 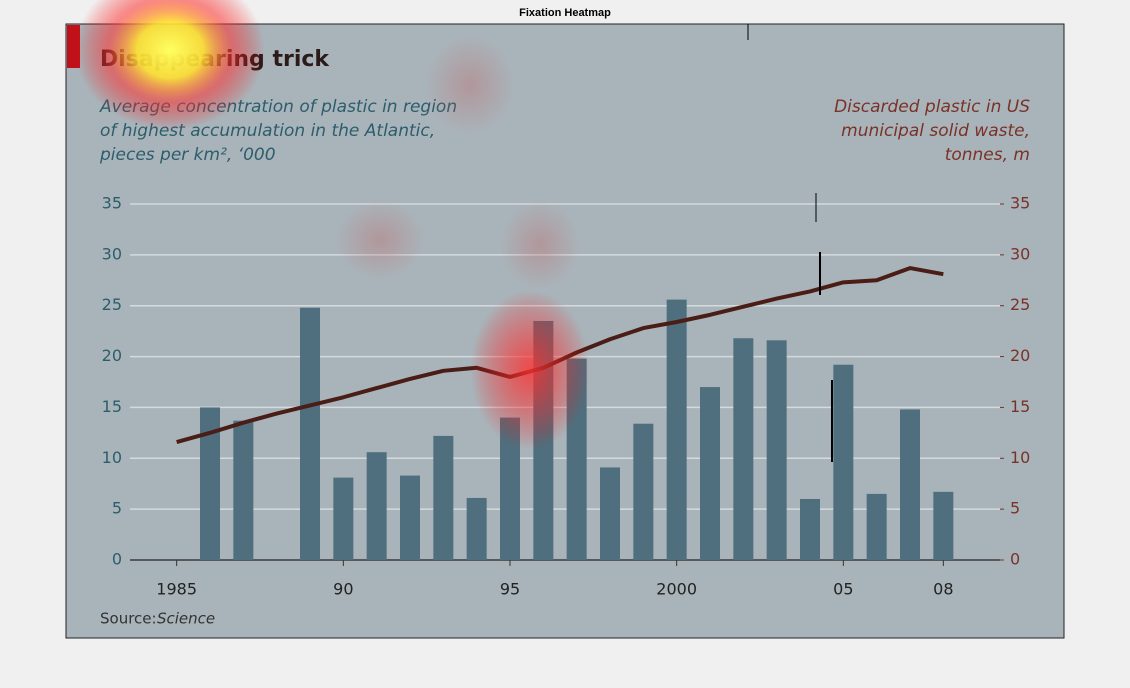 I want to click on y-tick-label: 25, so click(x=112, y=304).